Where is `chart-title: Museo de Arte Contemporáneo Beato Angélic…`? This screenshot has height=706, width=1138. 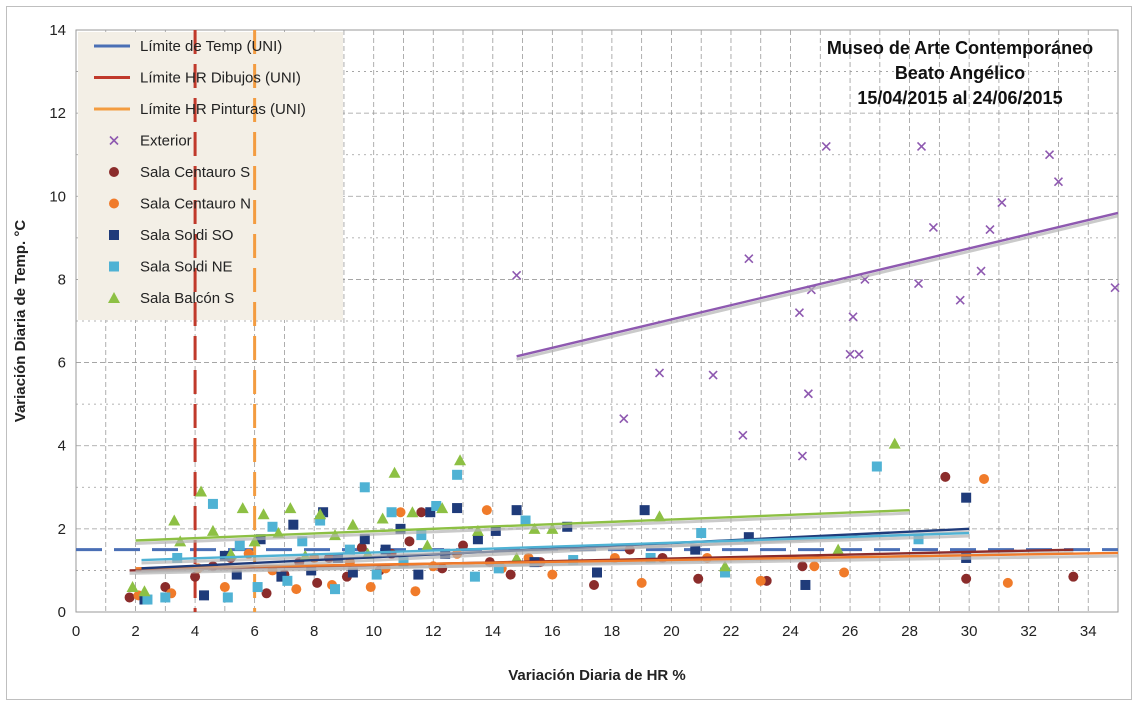 chart-title: Museo de Arte Contemporáneo Beato Angélic… is located at coordinates (960, 73).